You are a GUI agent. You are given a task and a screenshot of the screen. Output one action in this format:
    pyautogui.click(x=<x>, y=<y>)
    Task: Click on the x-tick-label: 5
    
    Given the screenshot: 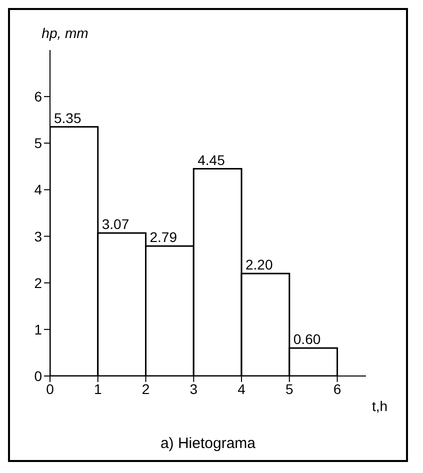 What is the action you would take?
    pyautogui.click(x=289, y=388)
    